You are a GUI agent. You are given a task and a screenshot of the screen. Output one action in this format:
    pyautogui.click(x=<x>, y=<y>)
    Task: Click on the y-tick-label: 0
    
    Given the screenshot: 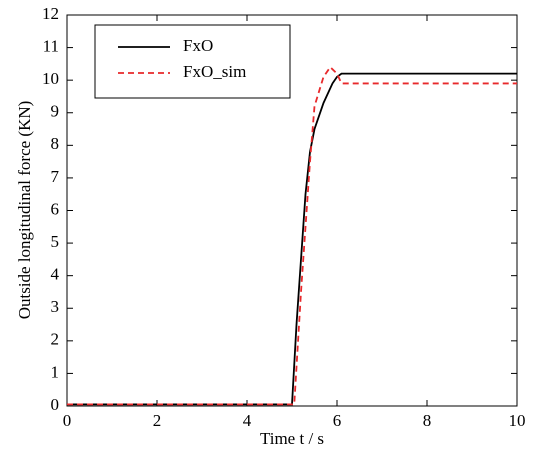 What is the action you would take?
    pyautogui.click(x=55, y=404)
    